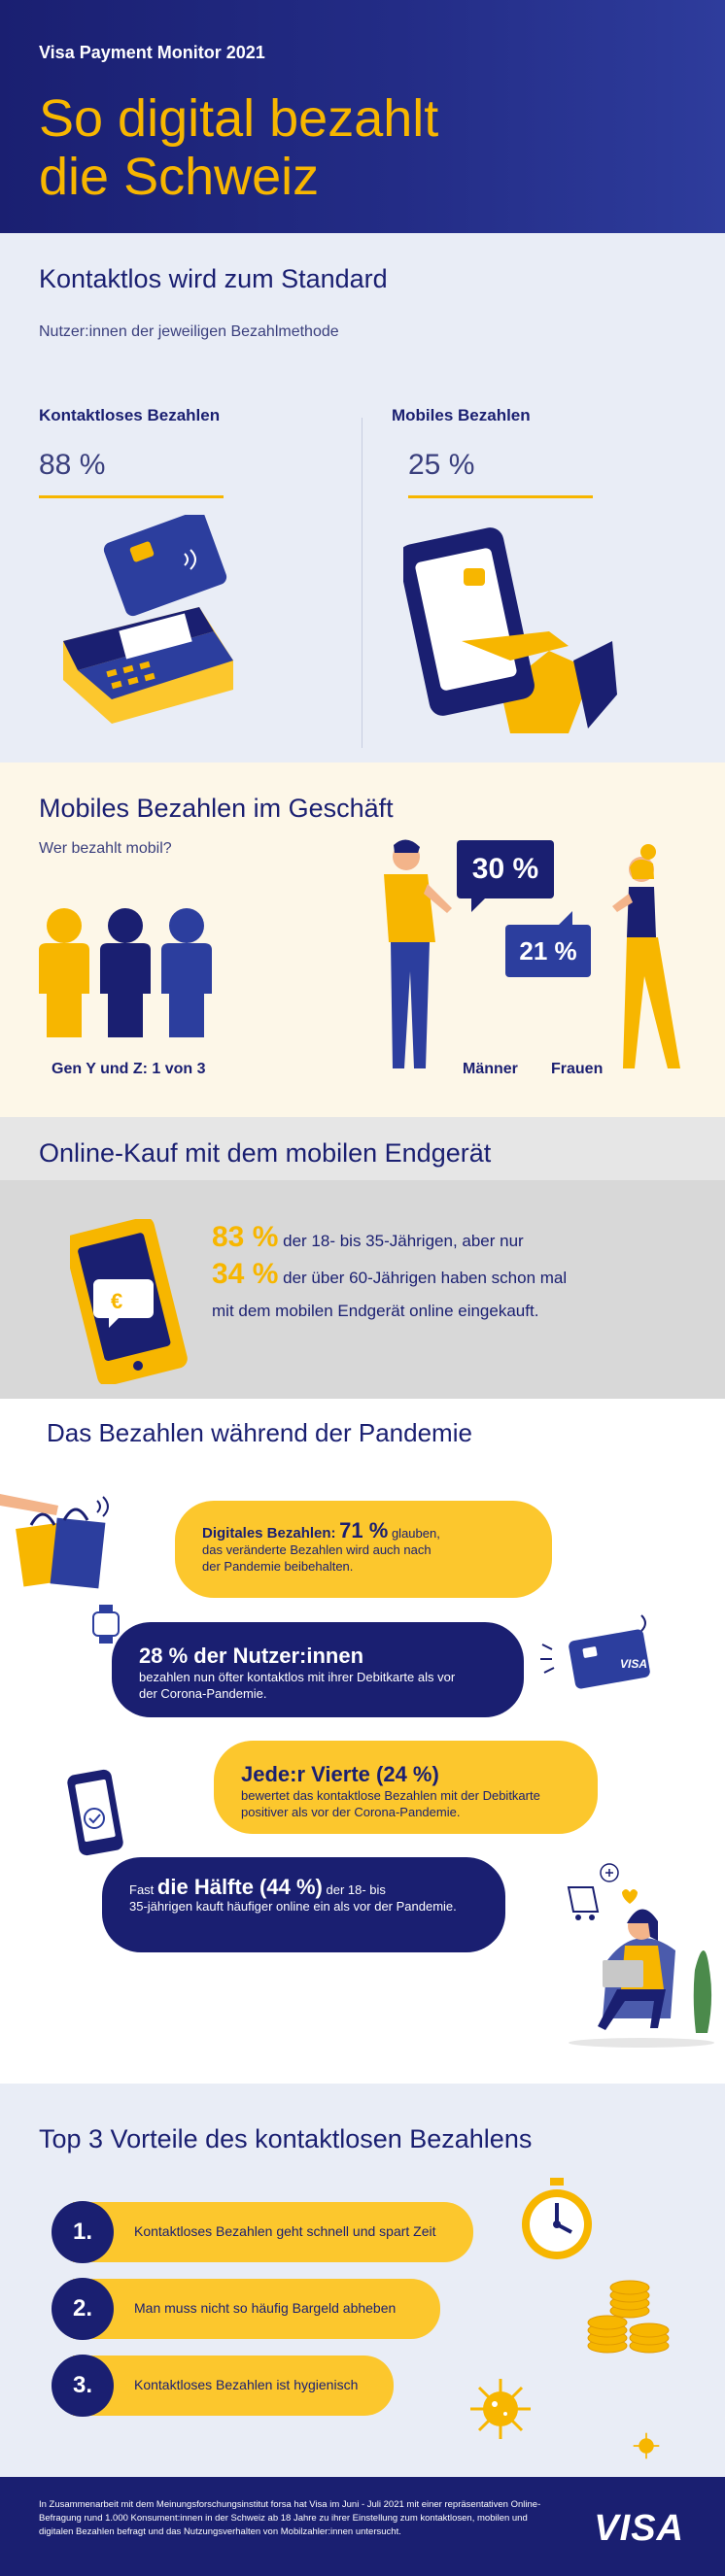  Describe the element at coordinates (634, 1664) in the screenshot. I see `card-brand: VISA` at that location.